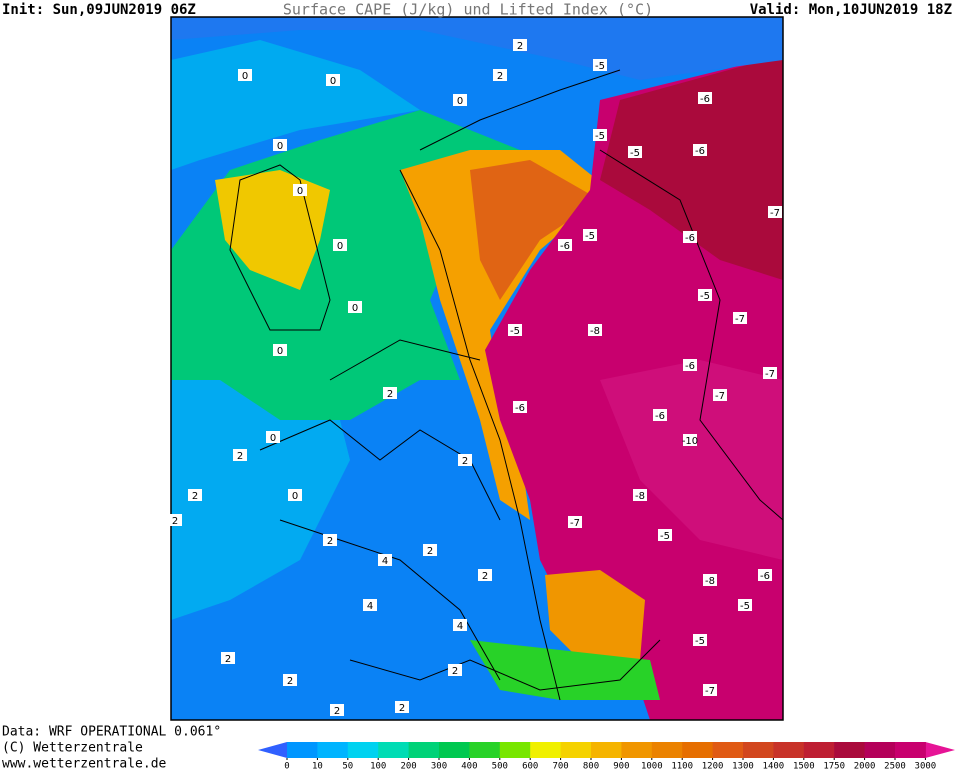 The image size is (956, 774). What do you see at coordinates (851, 10) in the screenshot?
I see `valid-time: Valid: Mon,10JUN2019 18Z` at bounding box center [851, 10].